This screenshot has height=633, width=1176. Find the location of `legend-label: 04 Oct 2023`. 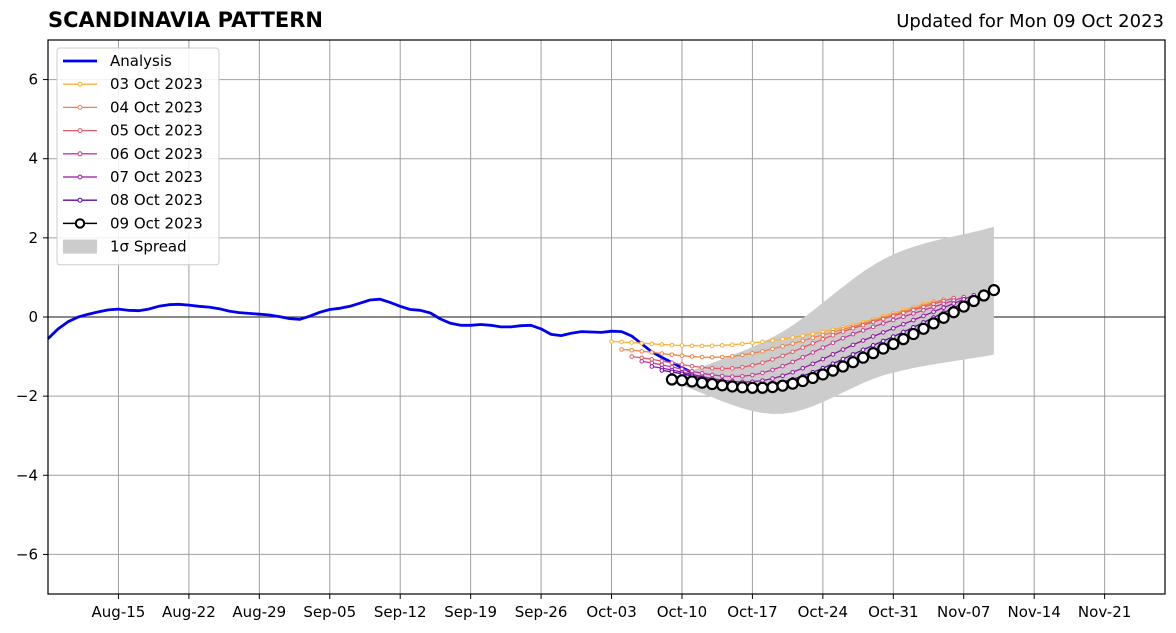

legend-label: 04 Oct 2023 is located at coordinates (156, 107).